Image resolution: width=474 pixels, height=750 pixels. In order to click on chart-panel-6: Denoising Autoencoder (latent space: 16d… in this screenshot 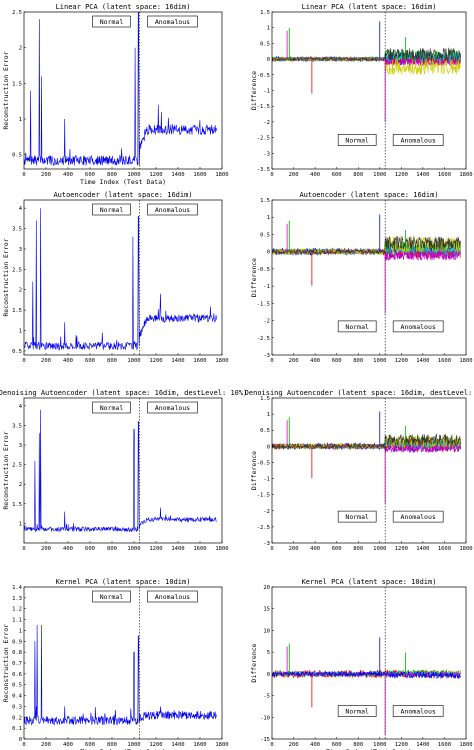, I will do `click(359, 470)`.